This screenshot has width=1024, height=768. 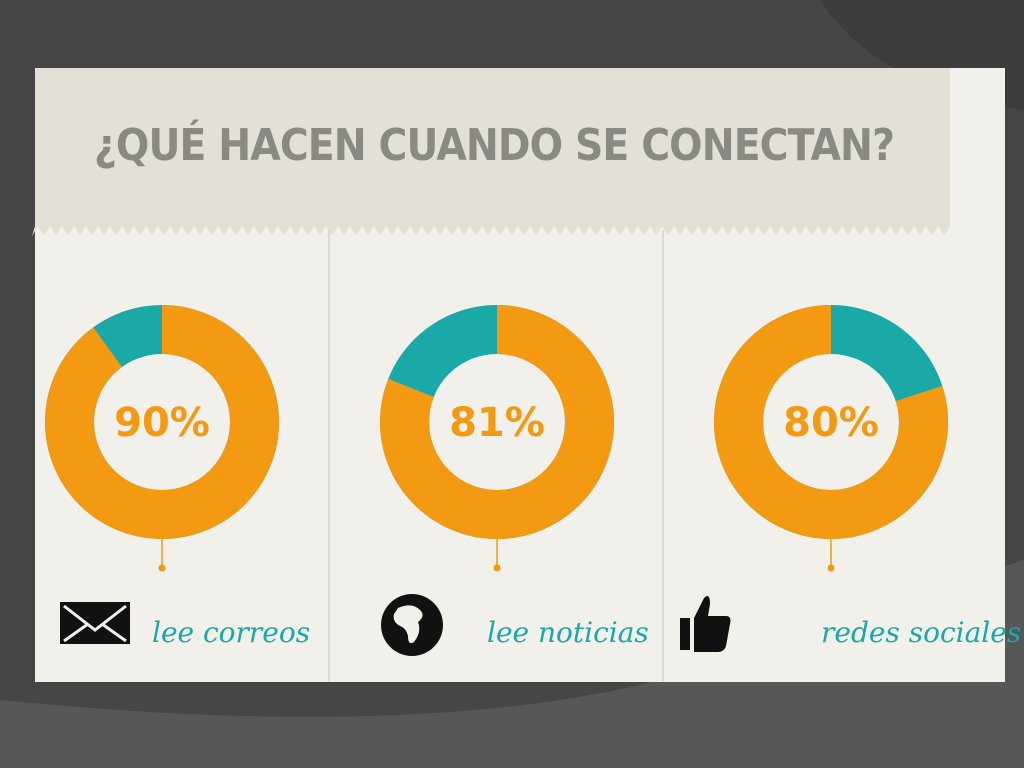 What do you see at coordinates (95, 623) in the screenshot?
I see `mail-icon` at bounding box center [95, 623].